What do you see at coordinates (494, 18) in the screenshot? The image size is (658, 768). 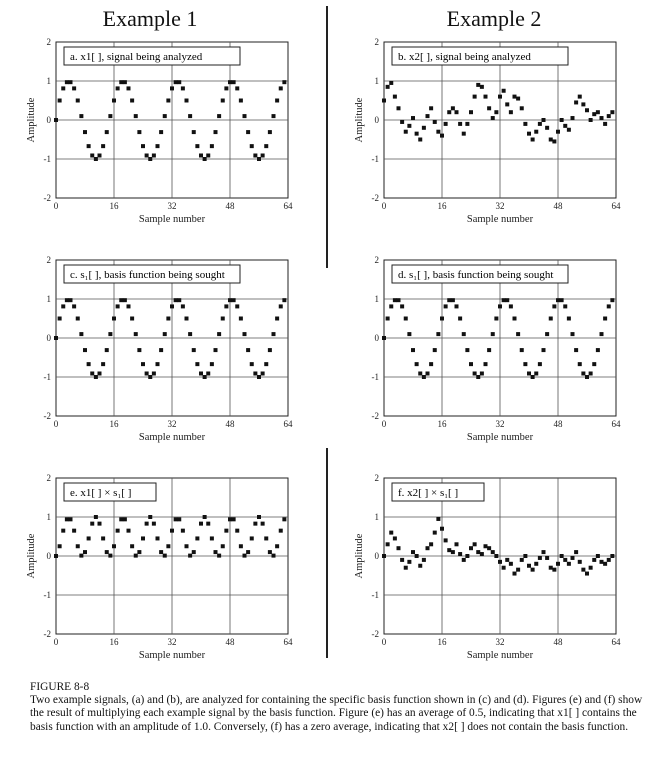 I see `heading-example-2: Example 2` at bounding box center [494, 18].